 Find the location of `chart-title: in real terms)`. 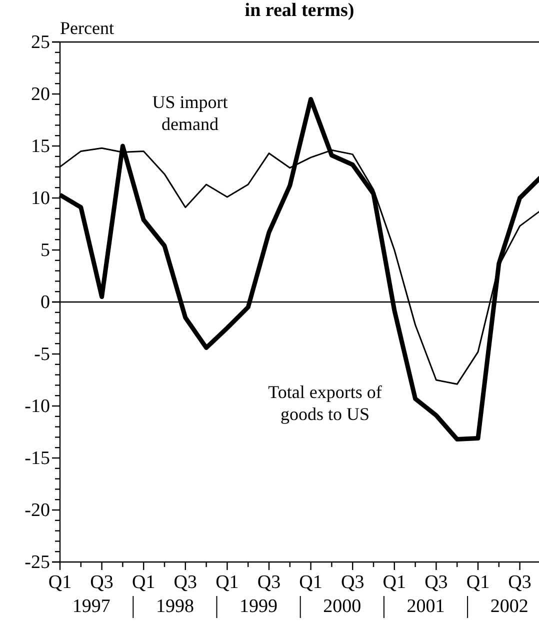

chart-title: in real terms) is located at coordinates (299, 10).